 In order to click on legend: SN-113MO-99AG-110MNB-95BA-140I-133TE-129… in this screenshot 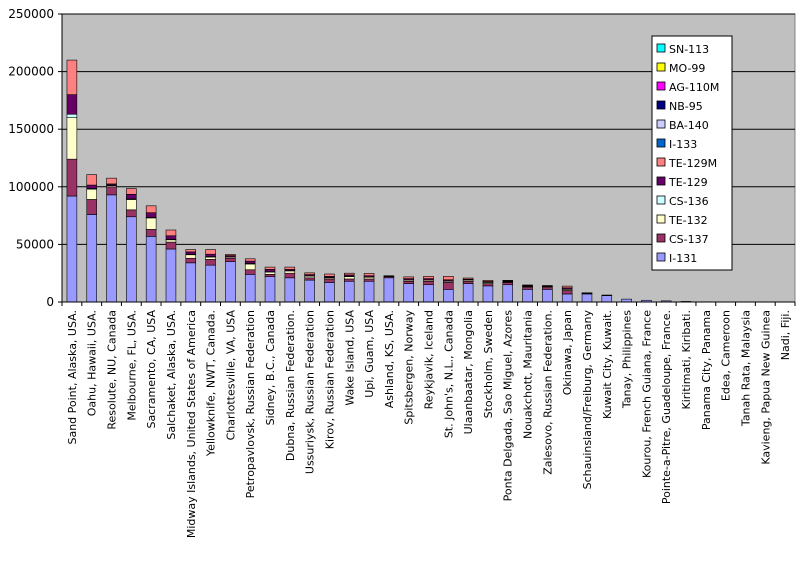, I will do `click(692, 153)`.